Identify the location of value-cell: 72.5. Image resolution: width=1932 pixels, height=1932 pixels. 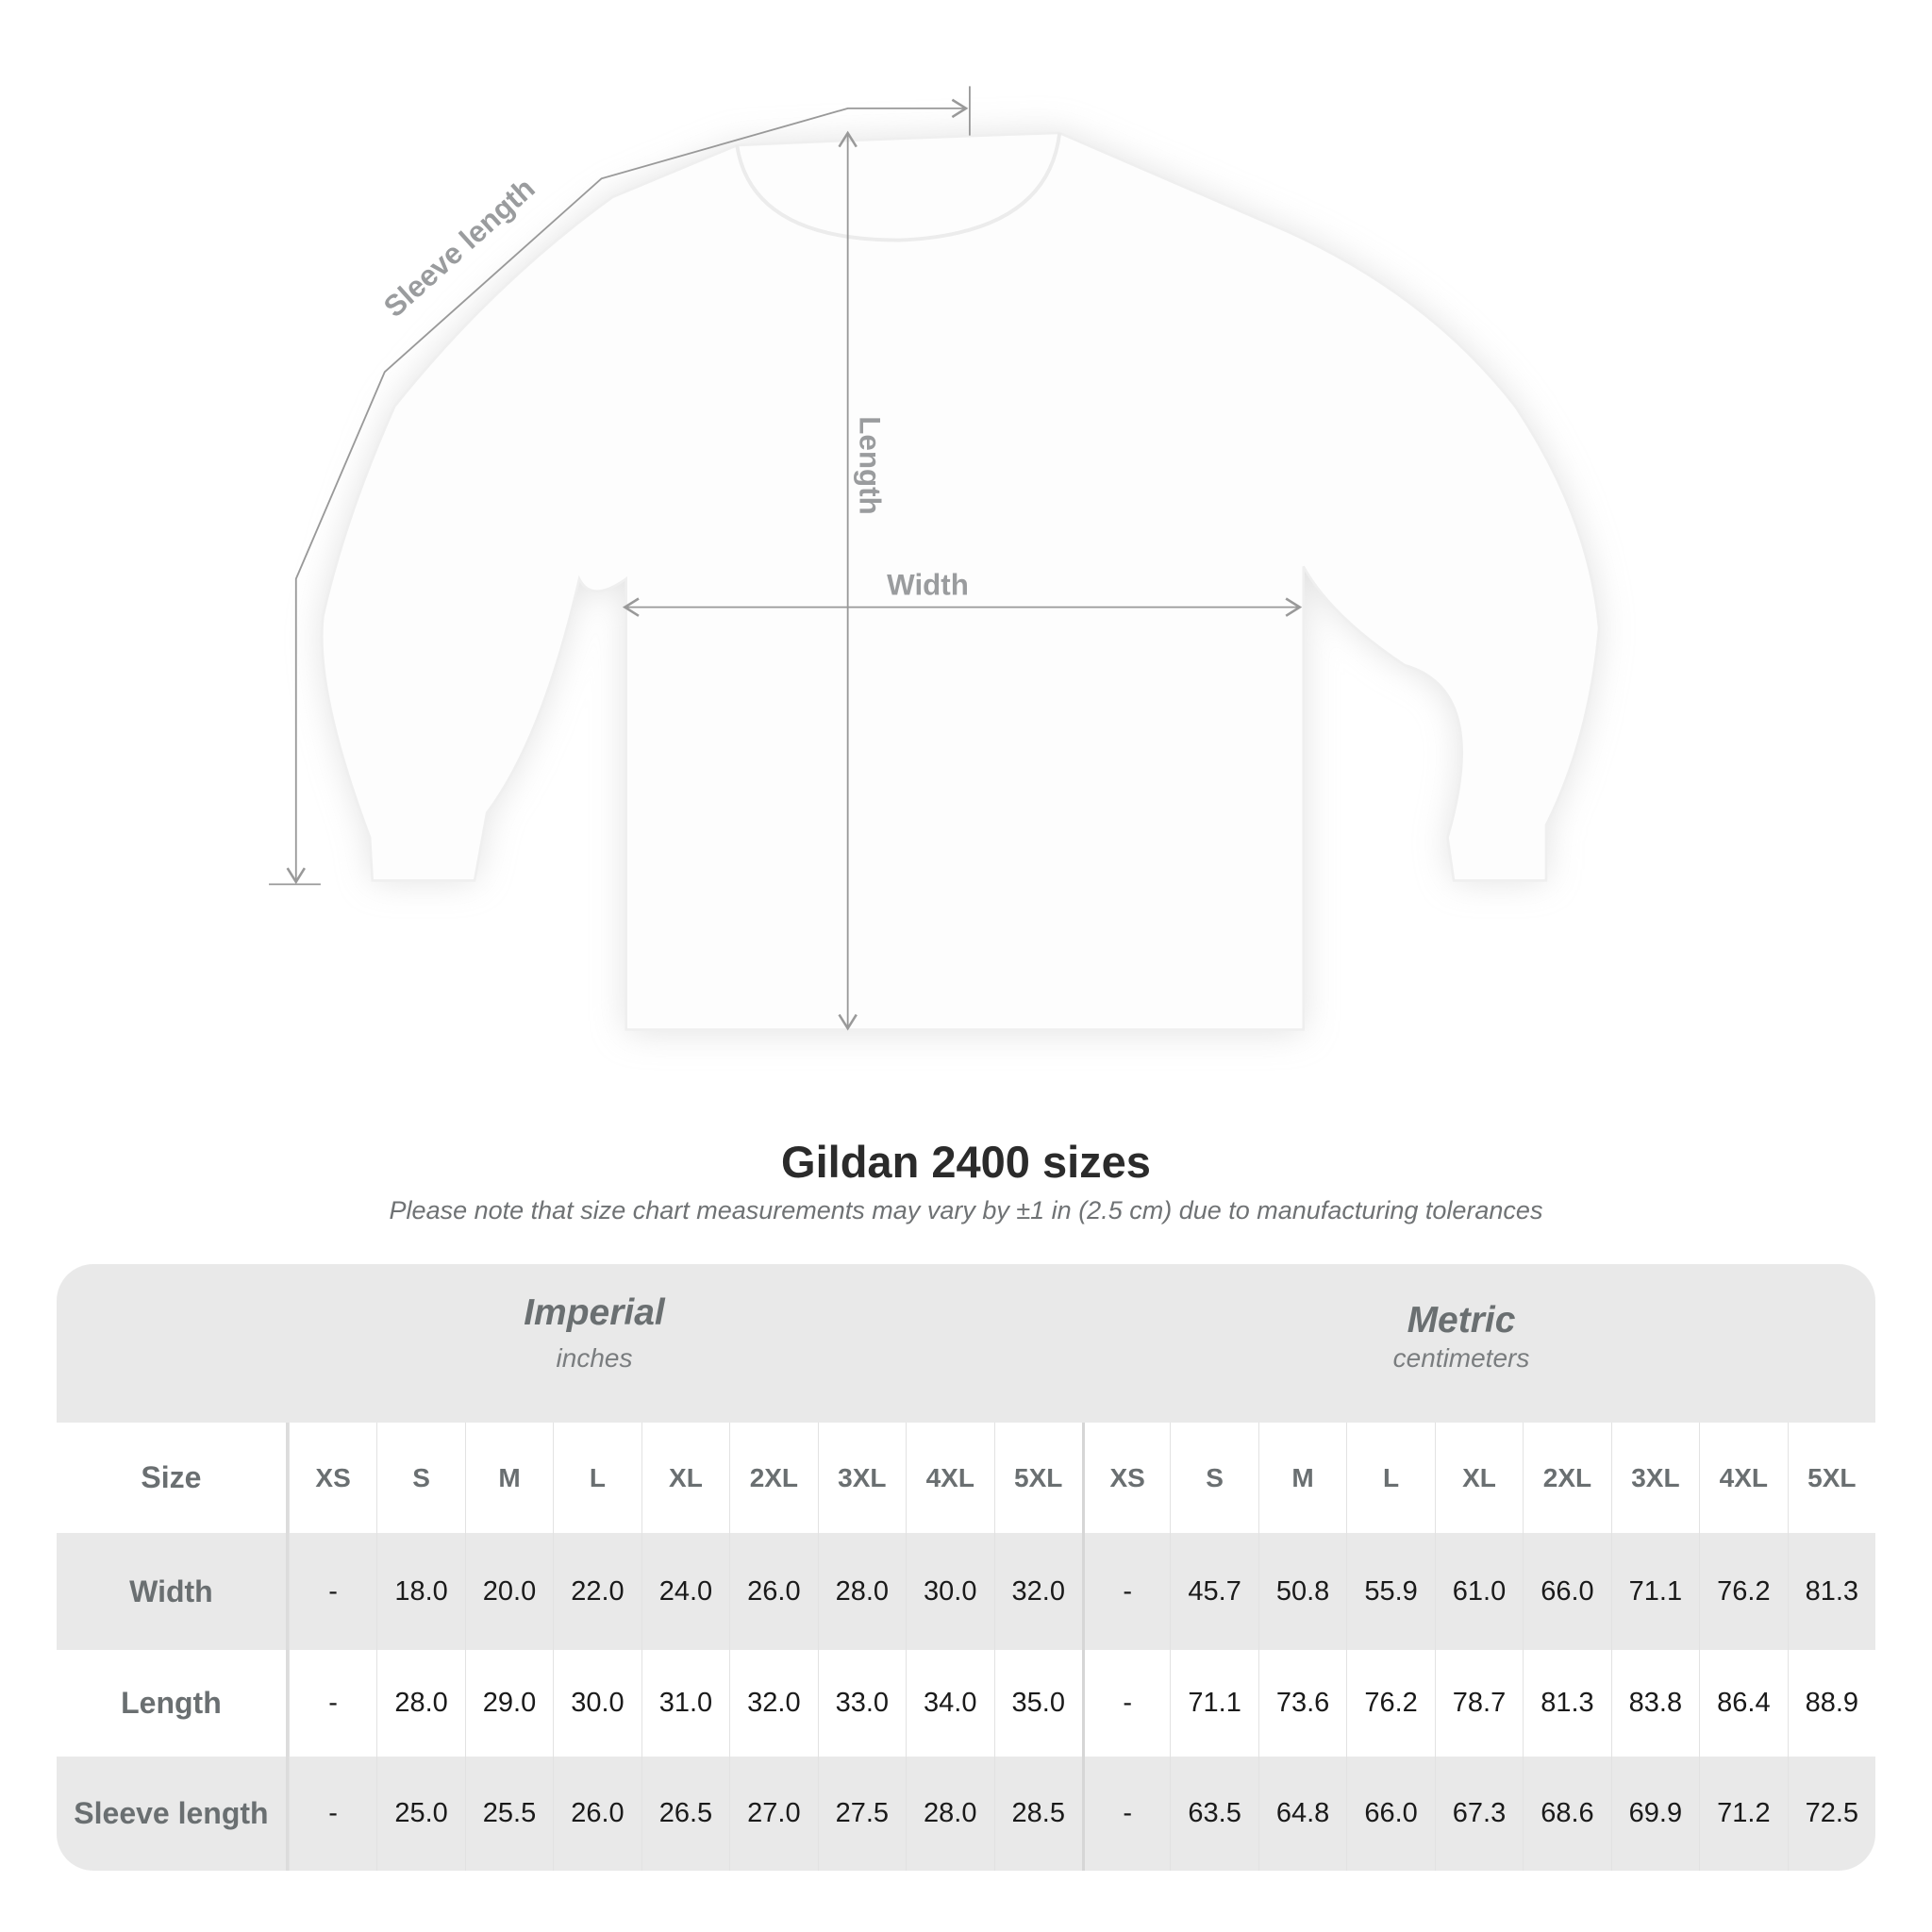
(1831, 1814).